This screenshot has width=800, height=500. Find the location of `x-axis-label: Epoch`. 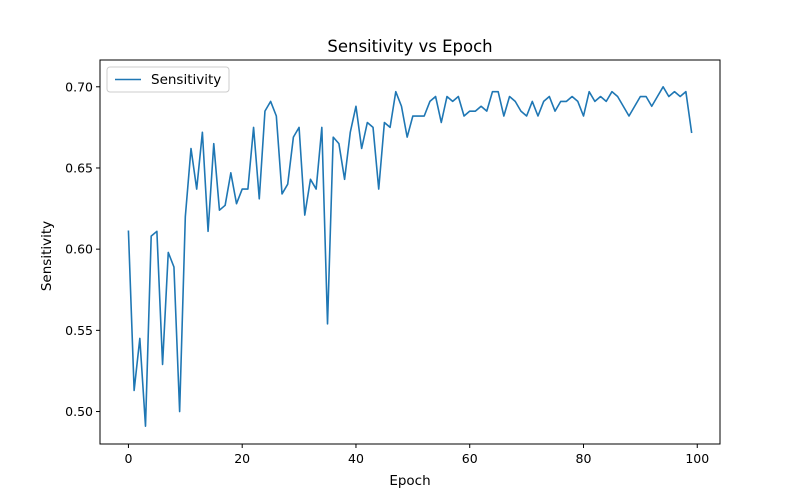

x-axis-label: Epoch is located at coordinates (409, 481).